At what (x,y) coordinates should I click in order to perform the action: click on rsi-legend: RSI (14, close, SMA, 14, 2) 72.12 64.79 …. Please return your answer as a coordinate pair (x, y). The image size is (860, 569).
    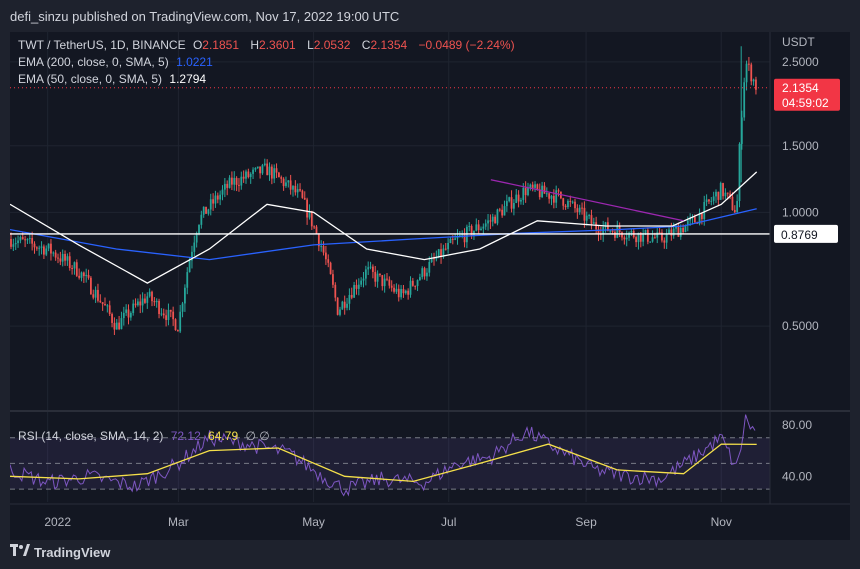
    Looking at the image, I should click on (146, 436).